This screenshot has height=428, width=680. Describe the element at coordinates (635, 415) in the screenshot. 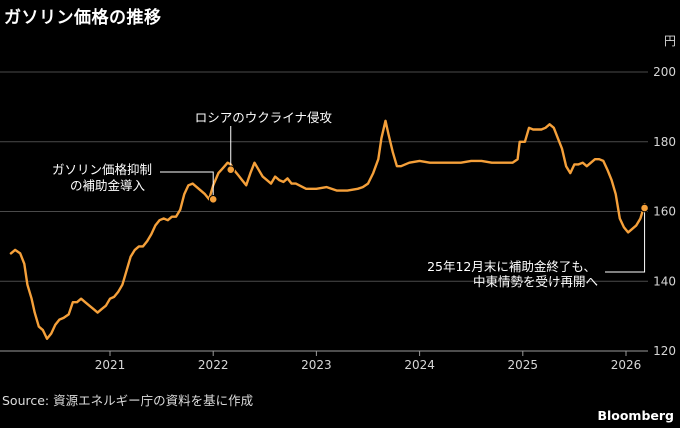

I see `bloomberg-logo: Bloomberg` at that location.